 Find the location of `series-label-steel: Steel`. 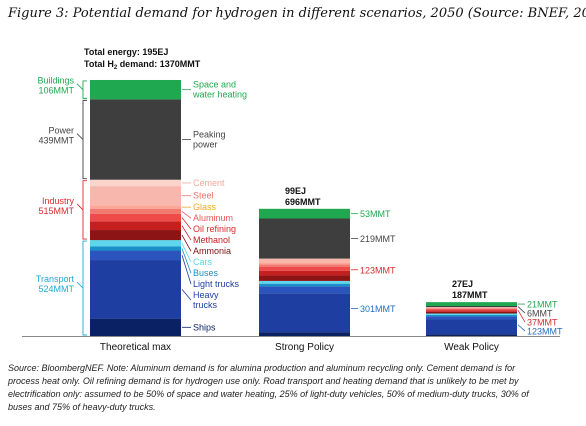

series-label-steel: Steel is located at coordinates (203, 196).